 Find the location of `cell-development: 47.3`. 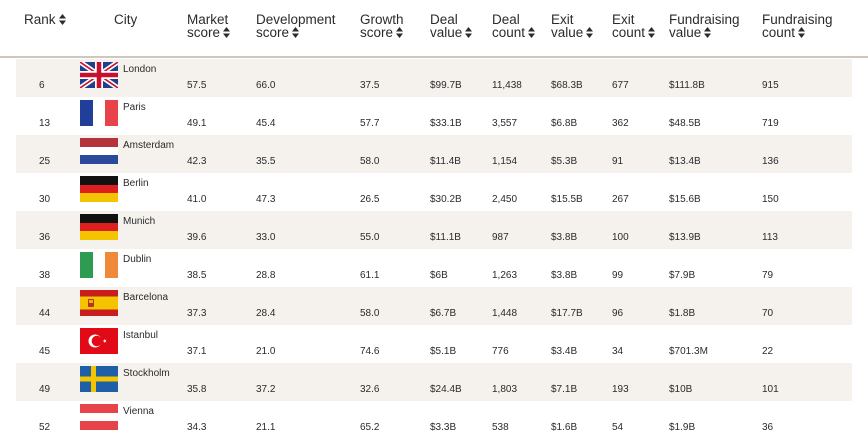

cell-development: 47.3 is located at coordinates (266, 199).